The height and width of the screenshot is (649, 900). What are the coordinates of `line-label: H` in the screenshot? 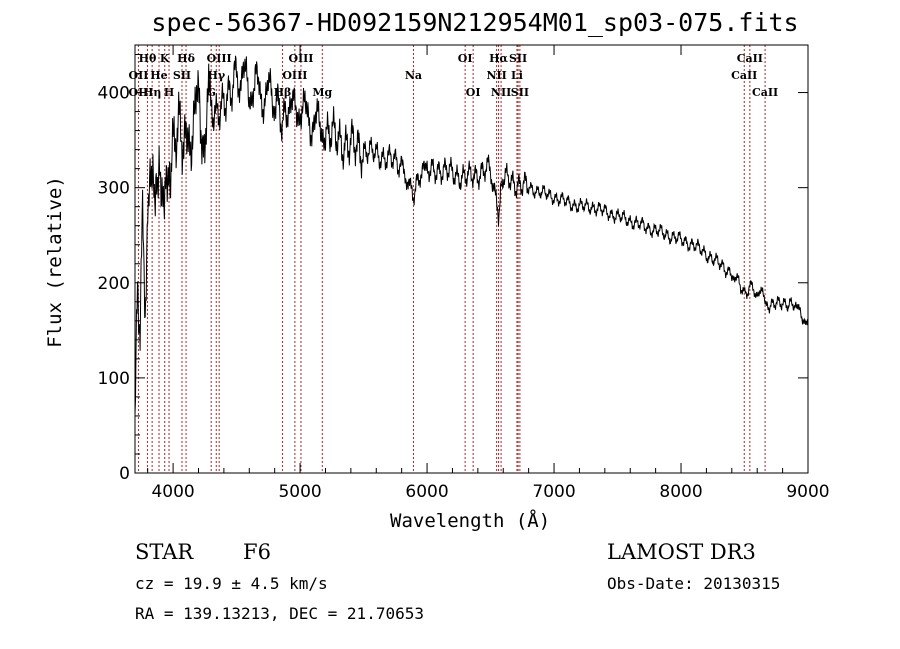 It's located at (169, 92).